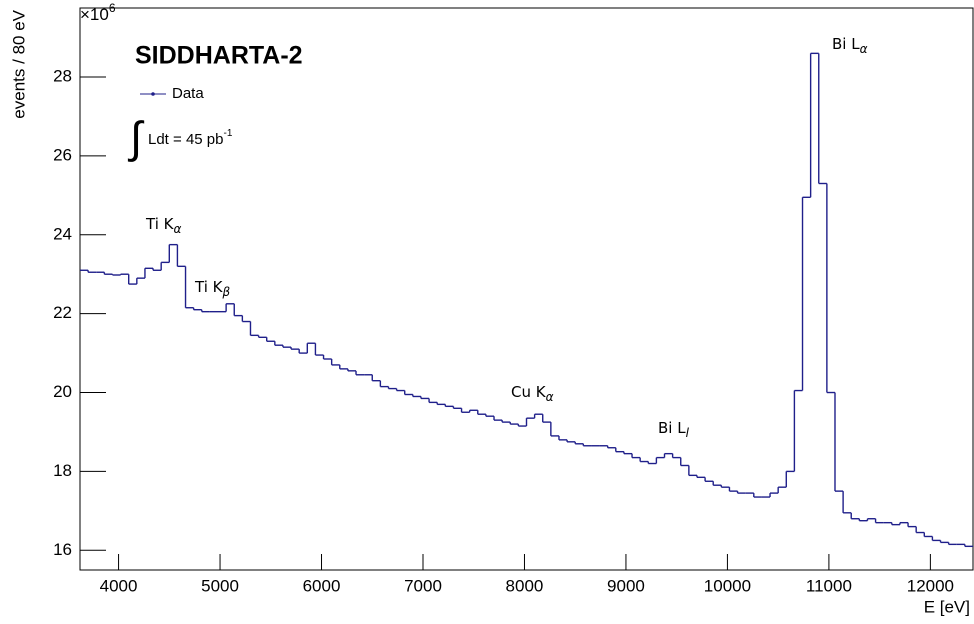 This screenshot has width=974, height=624. What do you see at coordinates (62, 154) in the screenshot?
I see `y-tick-label: 26` at bounding box center [62, 154].